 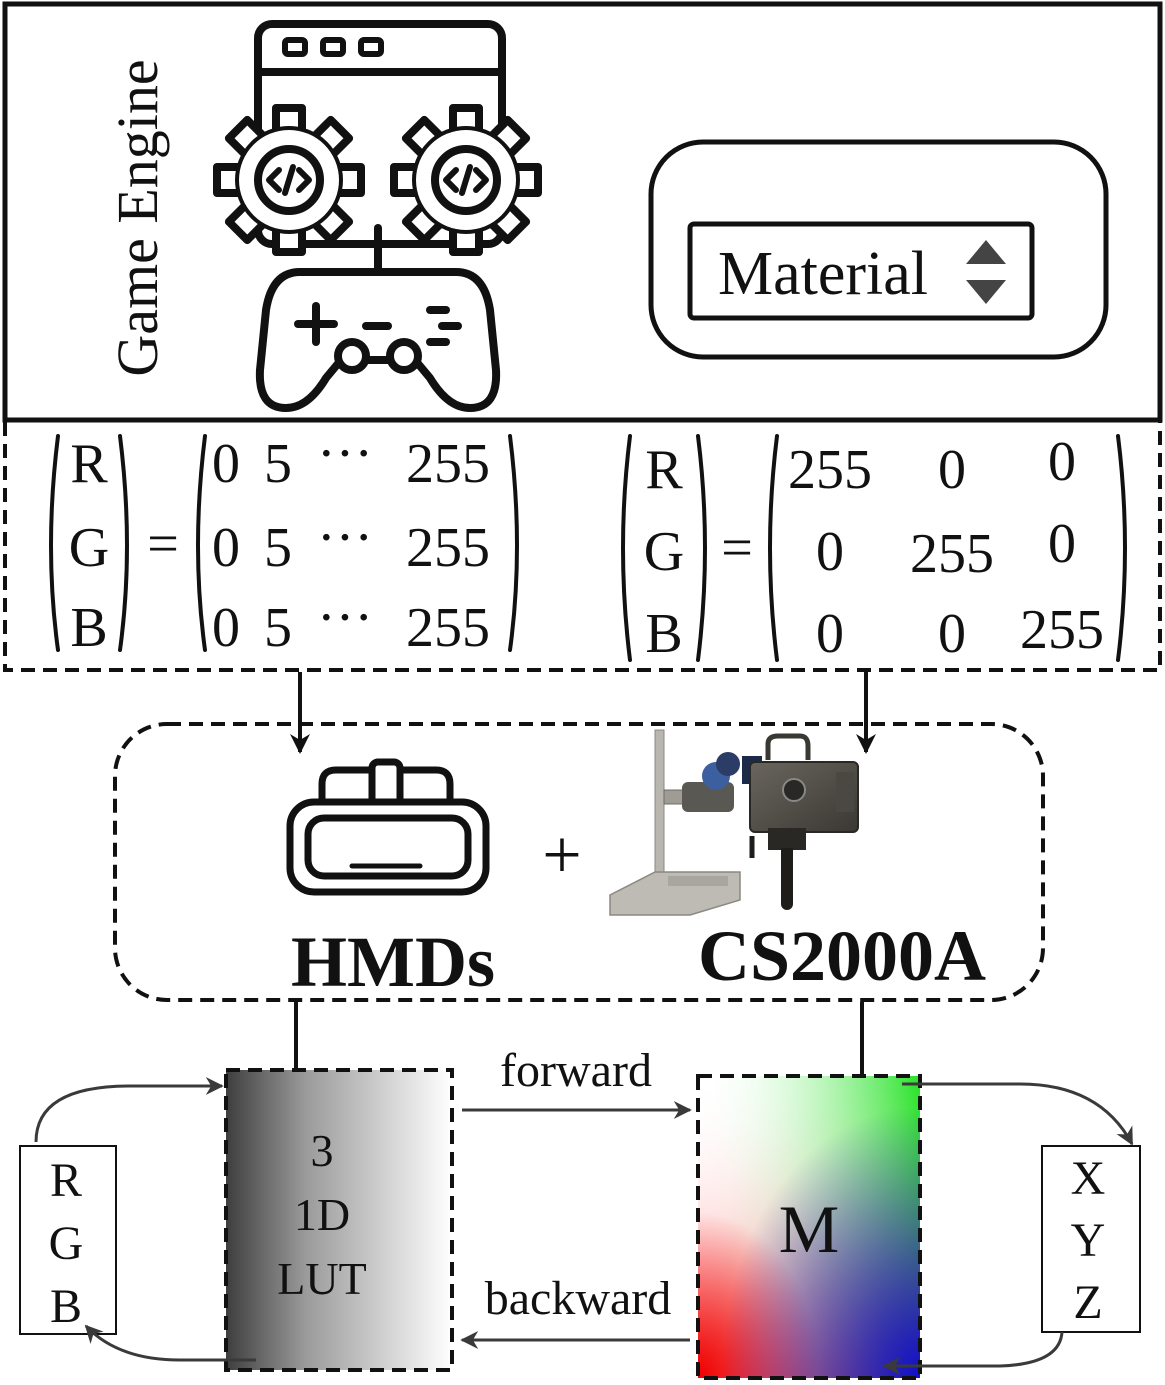 I want to click on forward-label: forward, so click(x=576, y=1070).